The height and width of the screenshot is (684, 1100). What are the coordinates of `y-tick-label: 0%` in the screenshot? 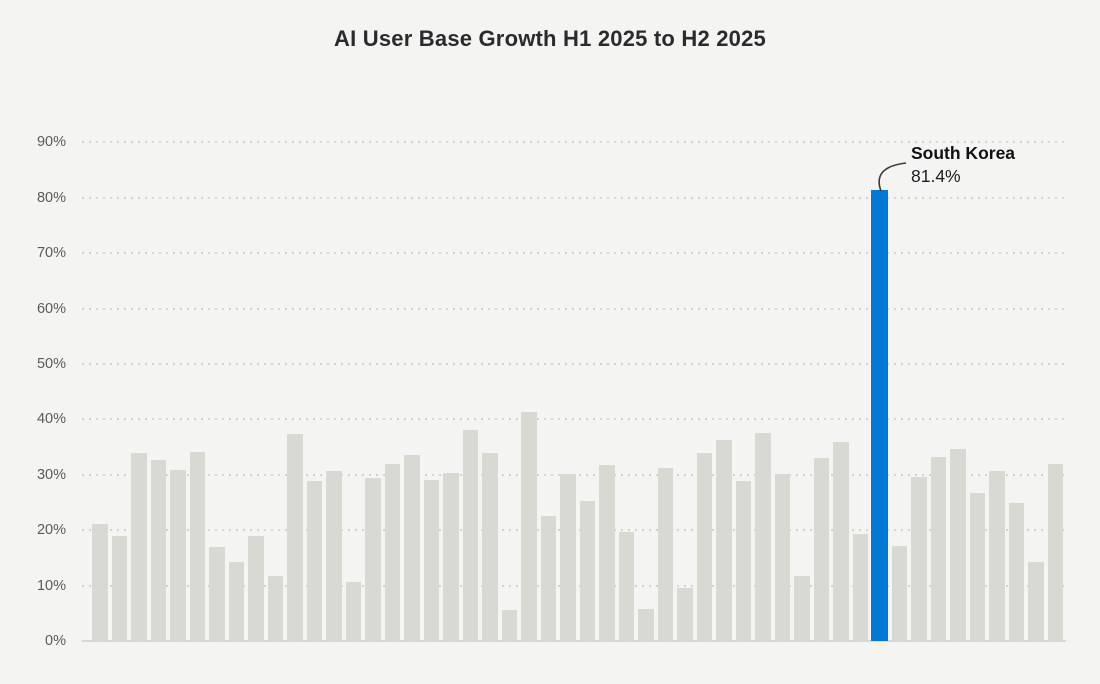 It's located at (55, 641).